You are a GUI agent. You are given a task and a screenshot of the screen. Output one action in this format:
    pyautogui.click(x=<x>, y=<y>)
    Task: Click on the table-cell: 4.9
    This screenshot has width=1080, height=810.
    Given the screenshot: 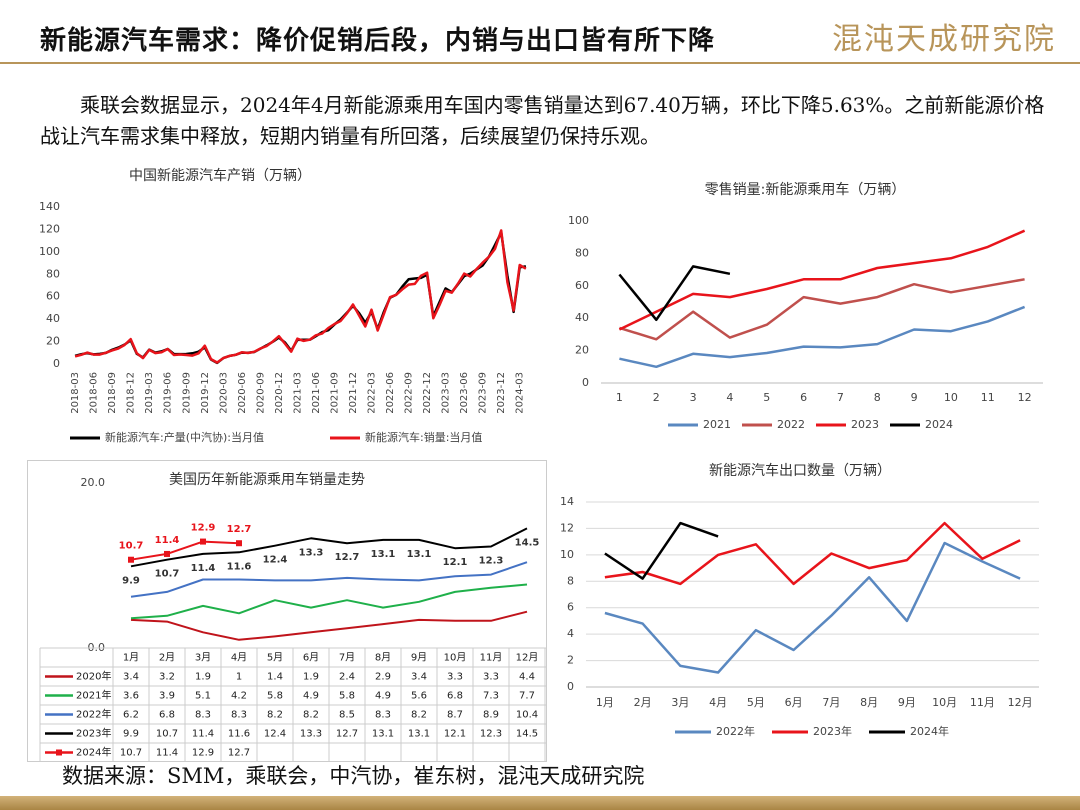 What is the action you would take?
    pyautogui.click(x=311, y=696)
    